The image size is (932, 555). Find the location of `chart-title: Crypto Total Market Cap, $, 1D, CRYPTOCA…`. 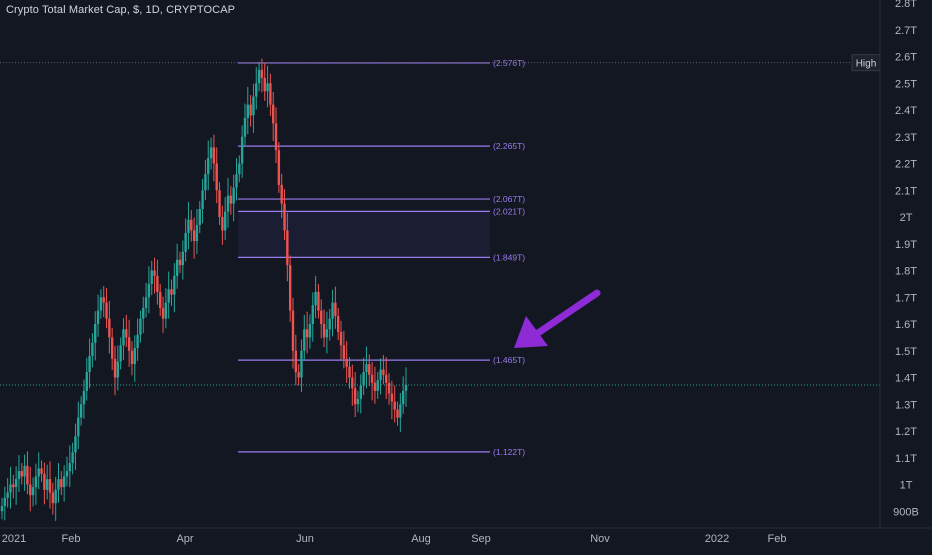

chart-title: Crypto Total Market Cap, $, 1D, CRYPTOCA… is located at coordinates (121, 10).